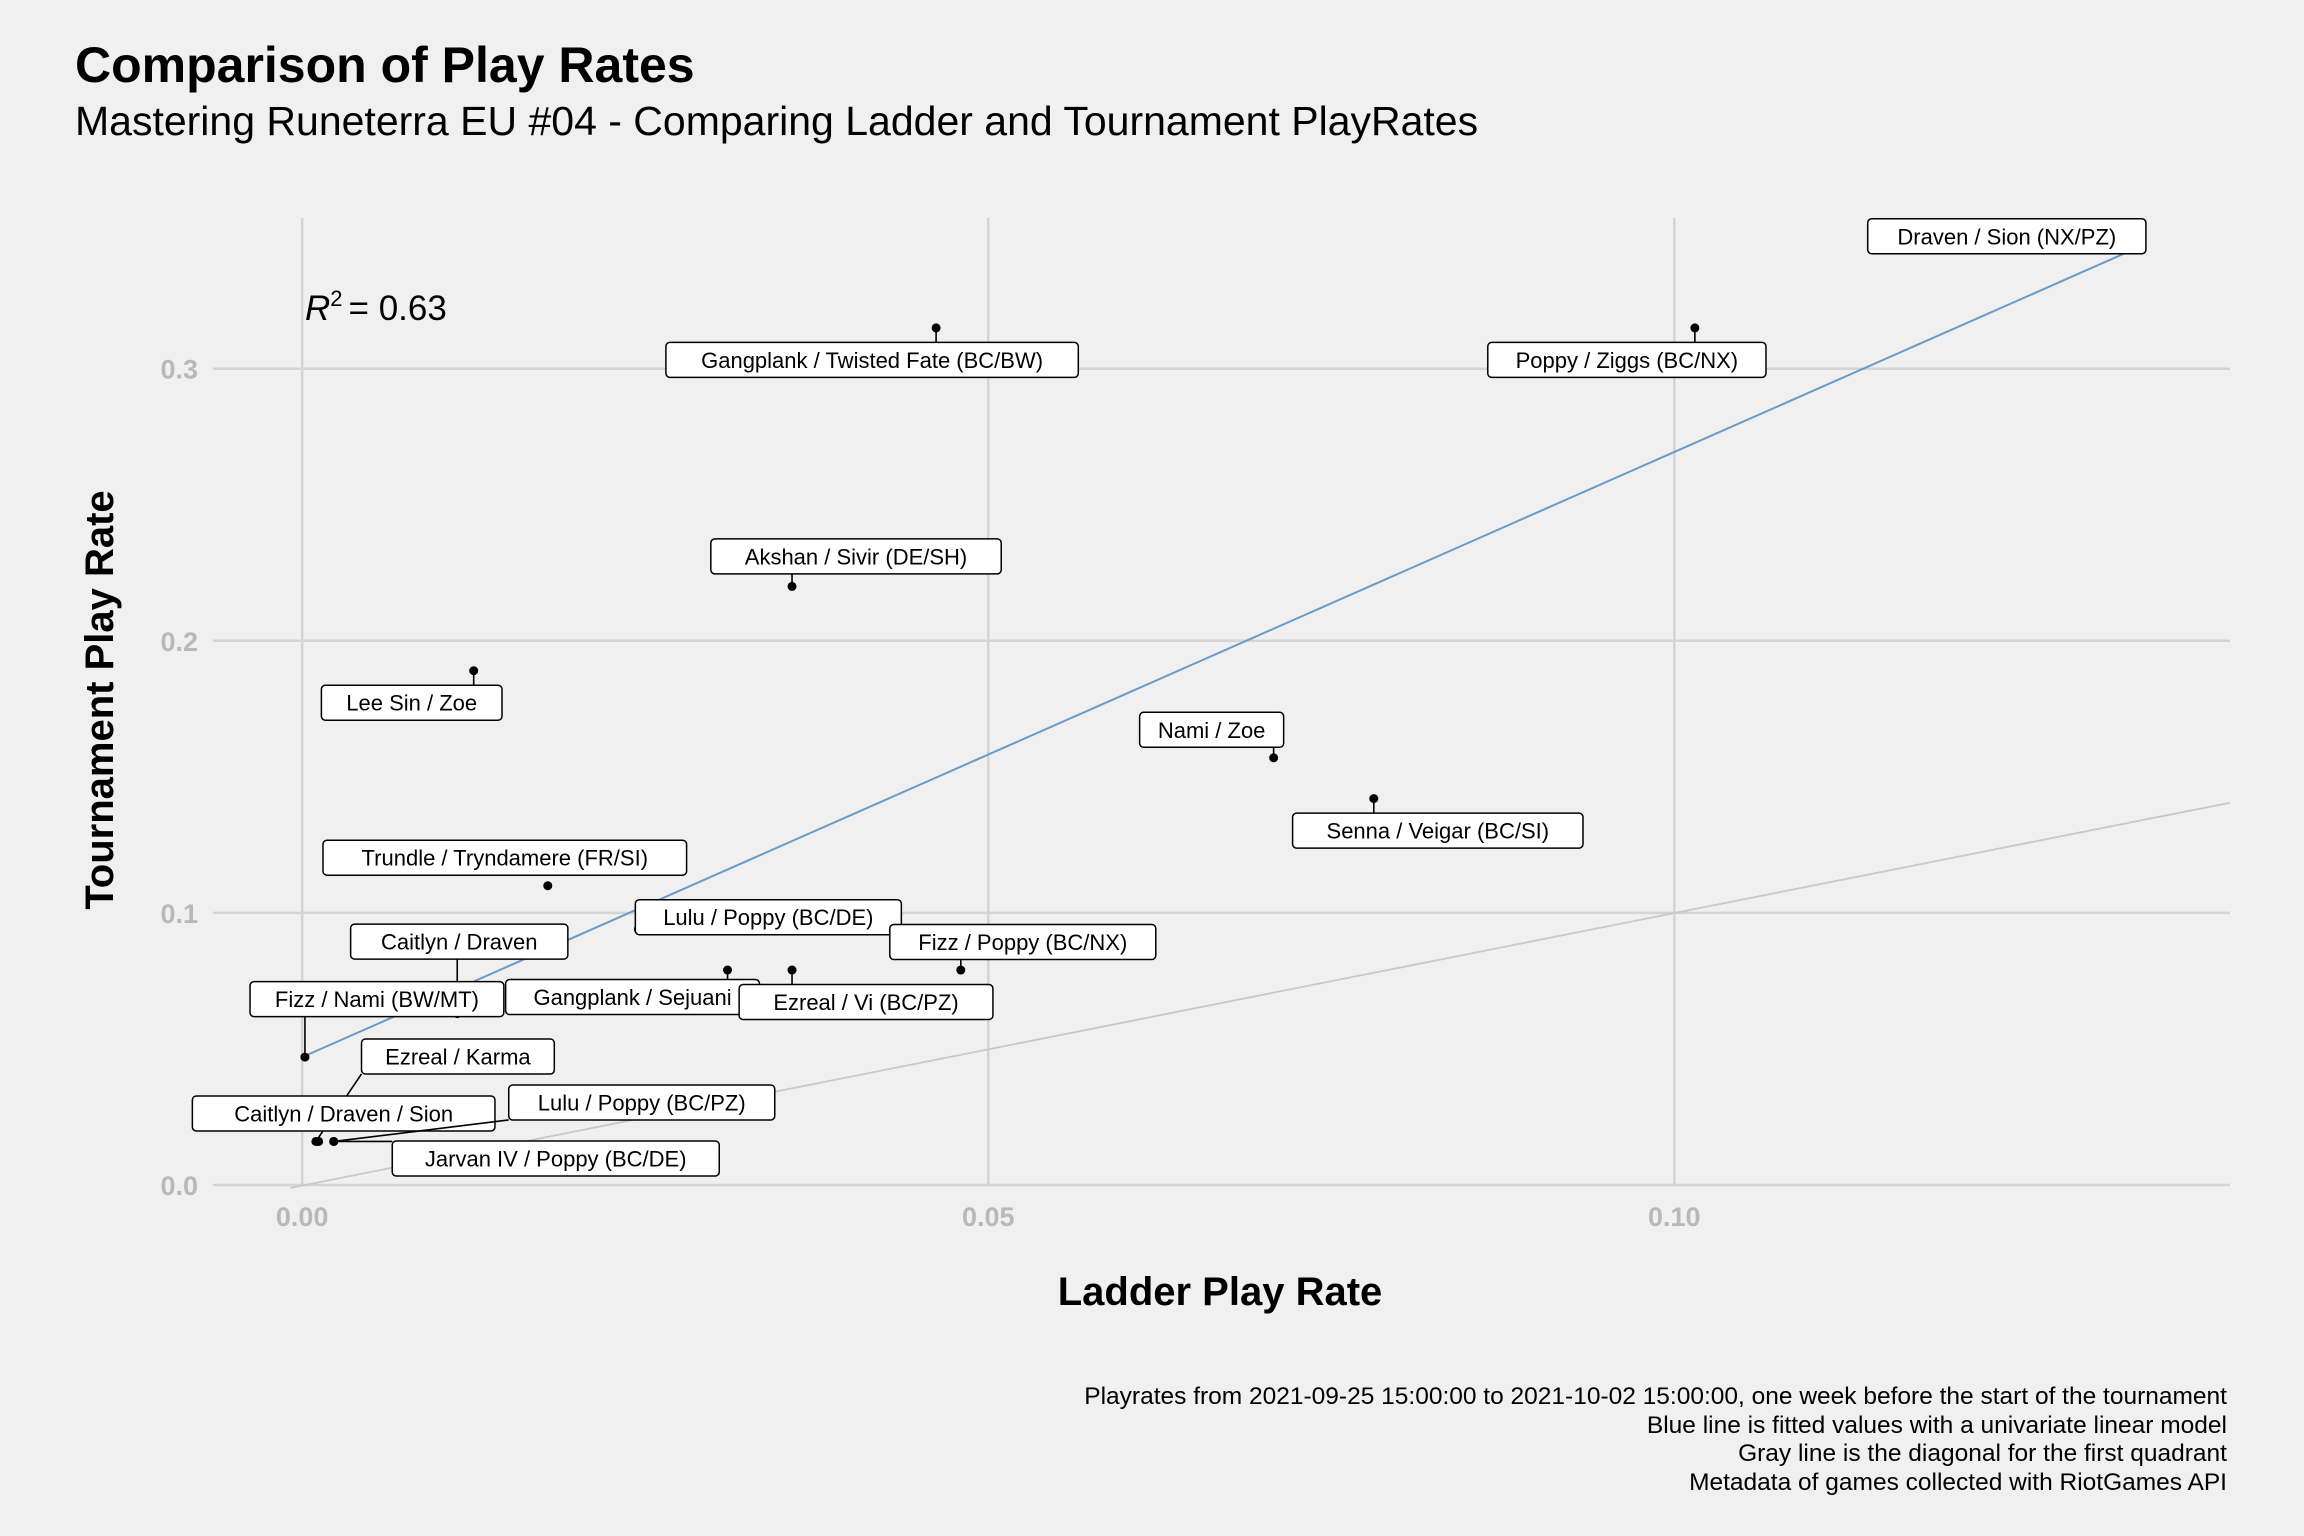 Image resolution: width=2304 pixels, height=1536 pixels. Describe the element at coordinates (1220, 1292) in the screenshot. I see `x-axis-title: Ladder Play Rate` at that location.